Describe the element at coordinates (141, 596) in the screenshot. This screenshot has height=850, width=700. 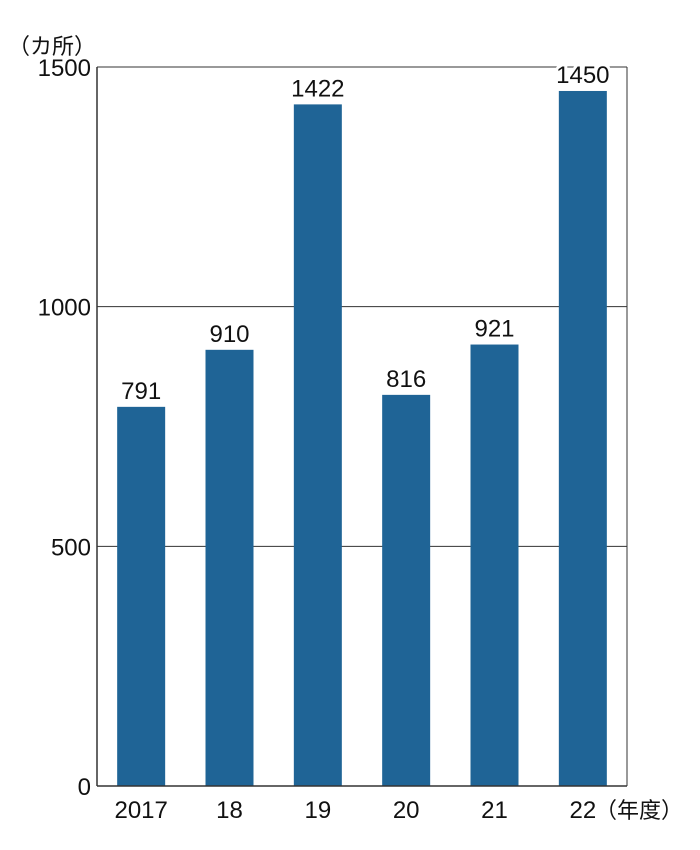
I see `bar-2017` at that location.